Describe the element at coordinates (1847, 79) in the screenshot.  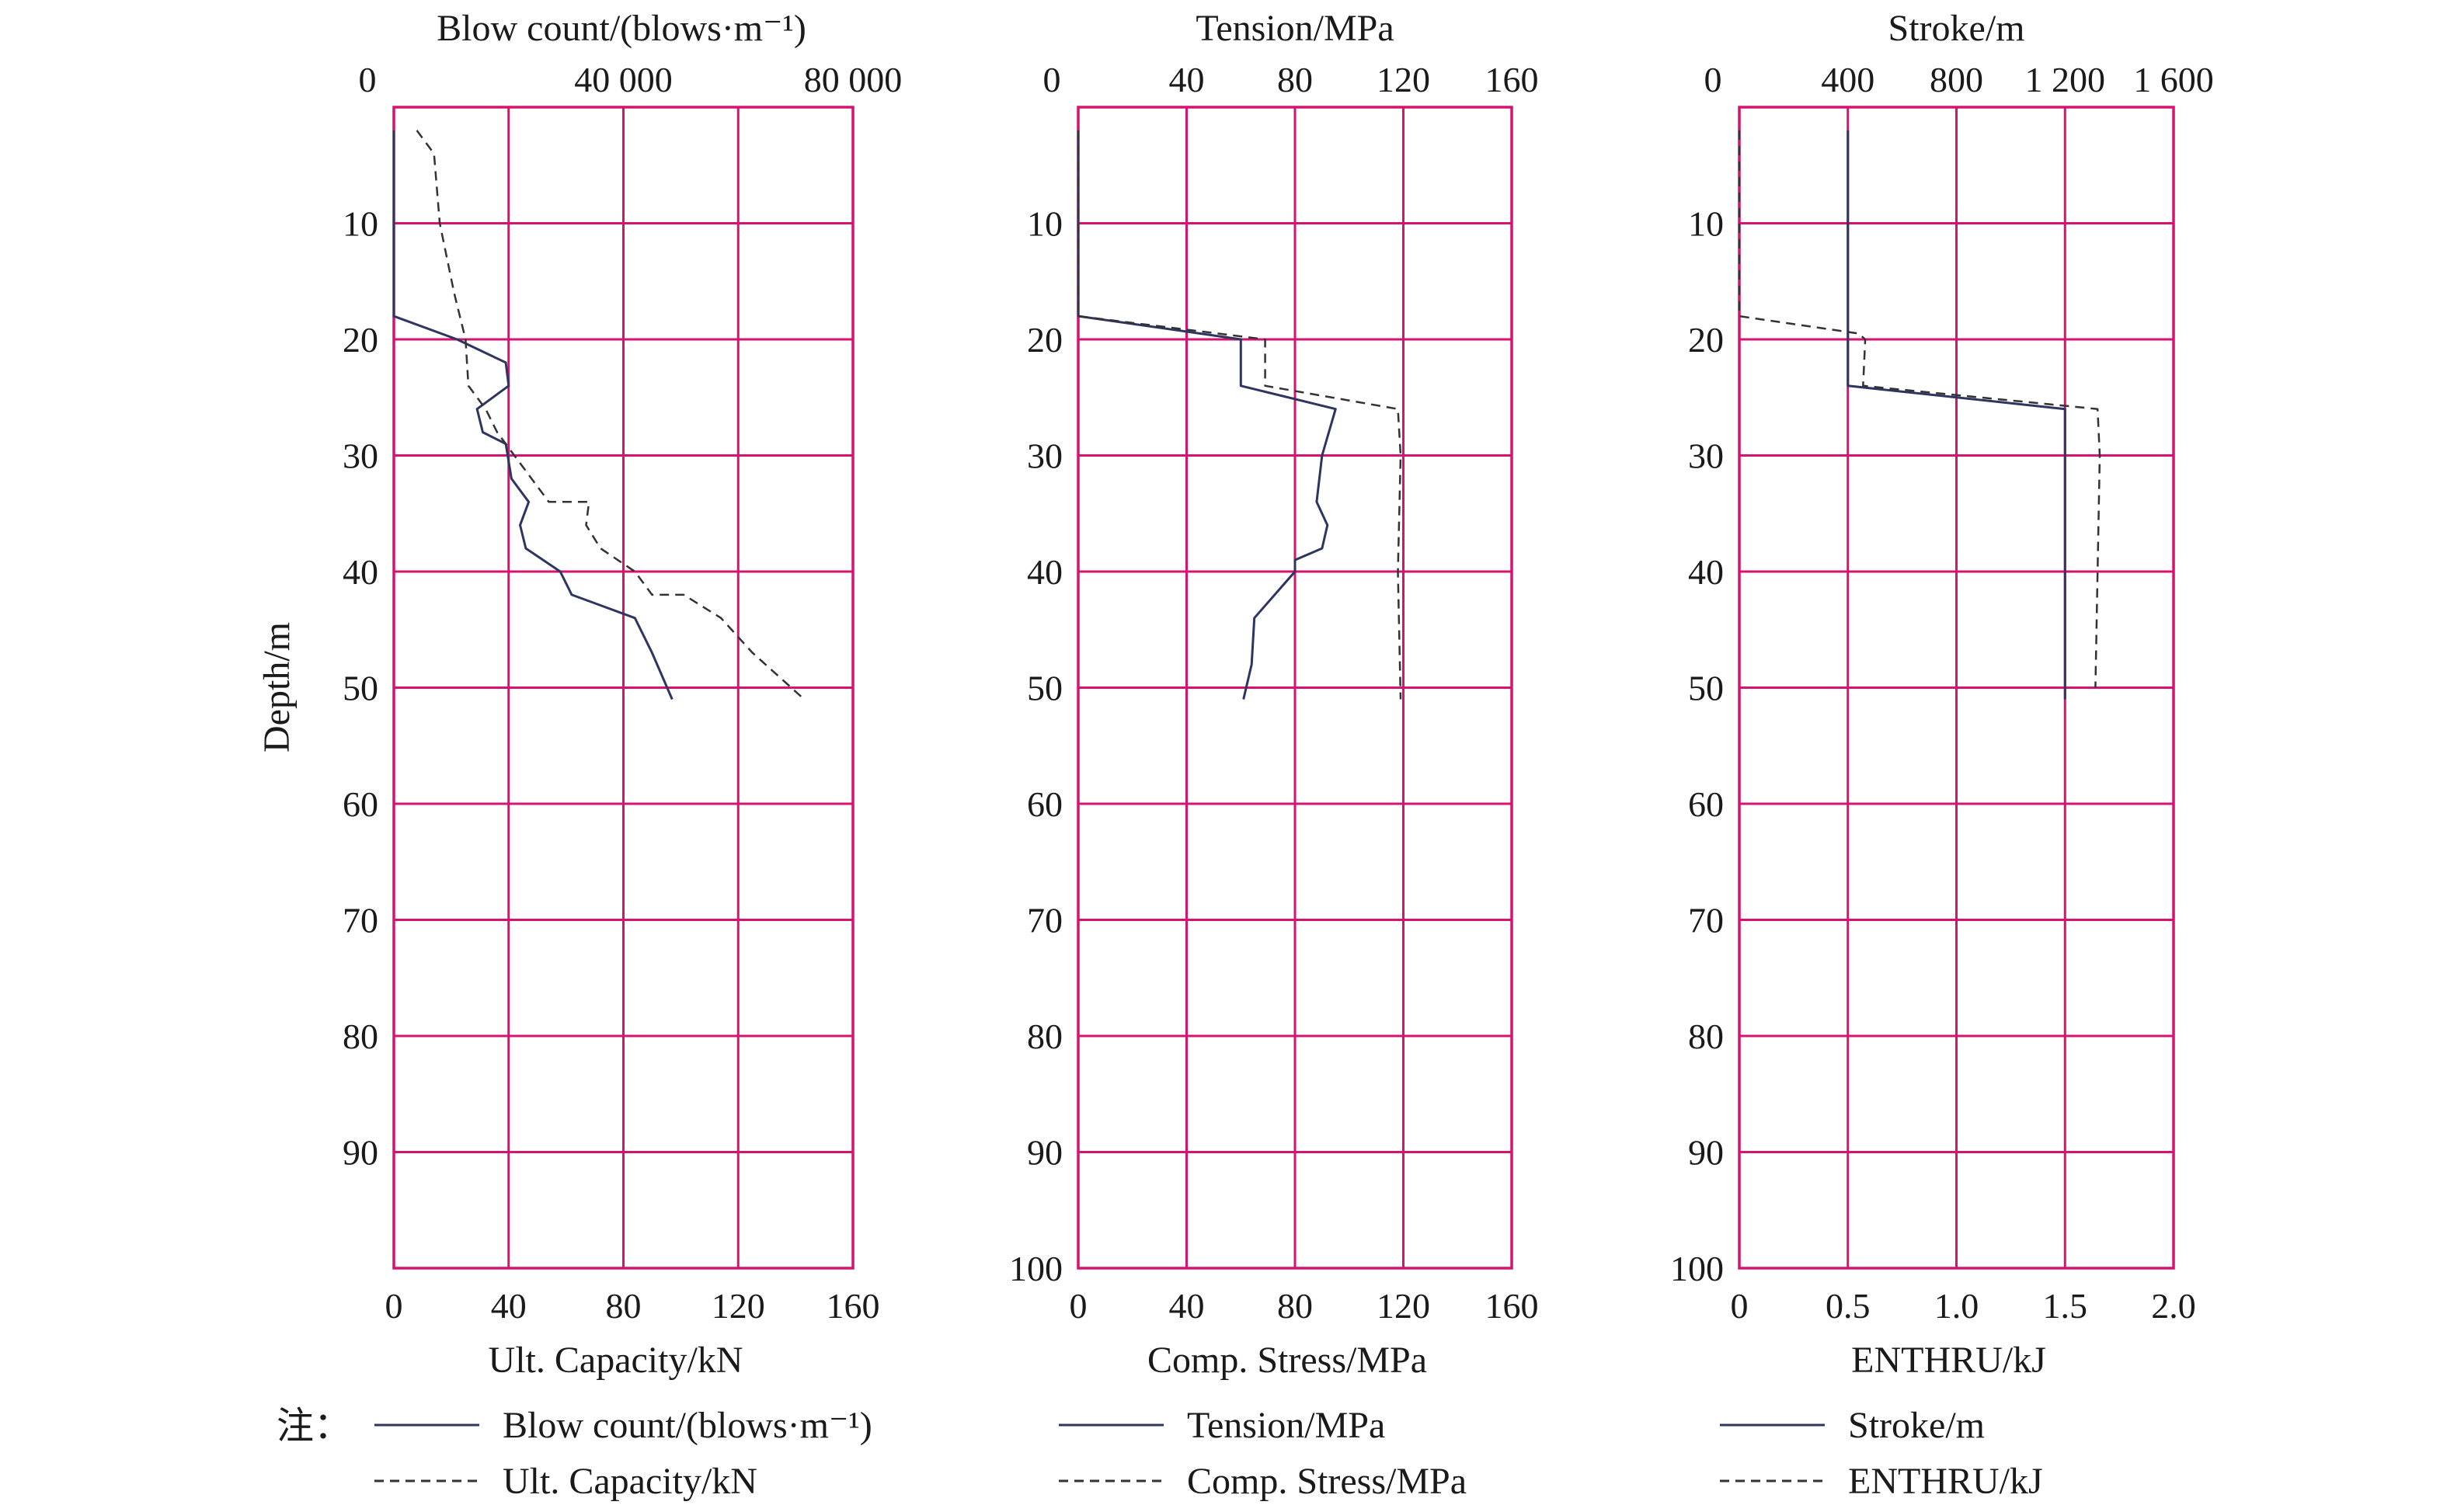
I see `top-tick-label: 400` at that location.